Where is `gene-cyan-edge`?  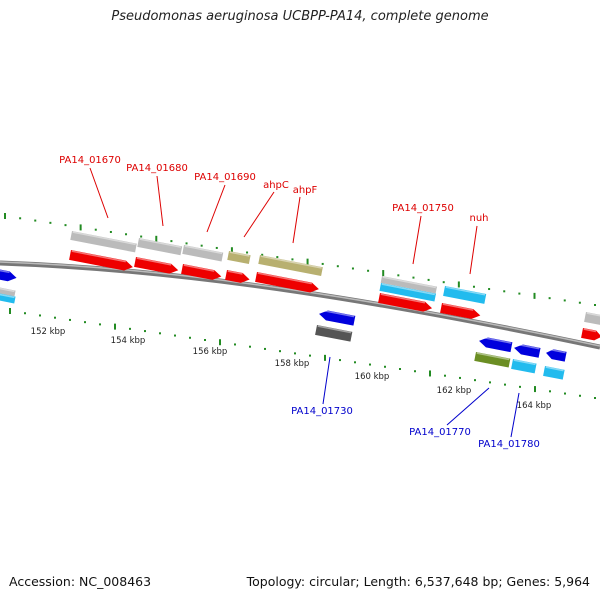
gene-cyan-edge is located at coordinates (8, 298).